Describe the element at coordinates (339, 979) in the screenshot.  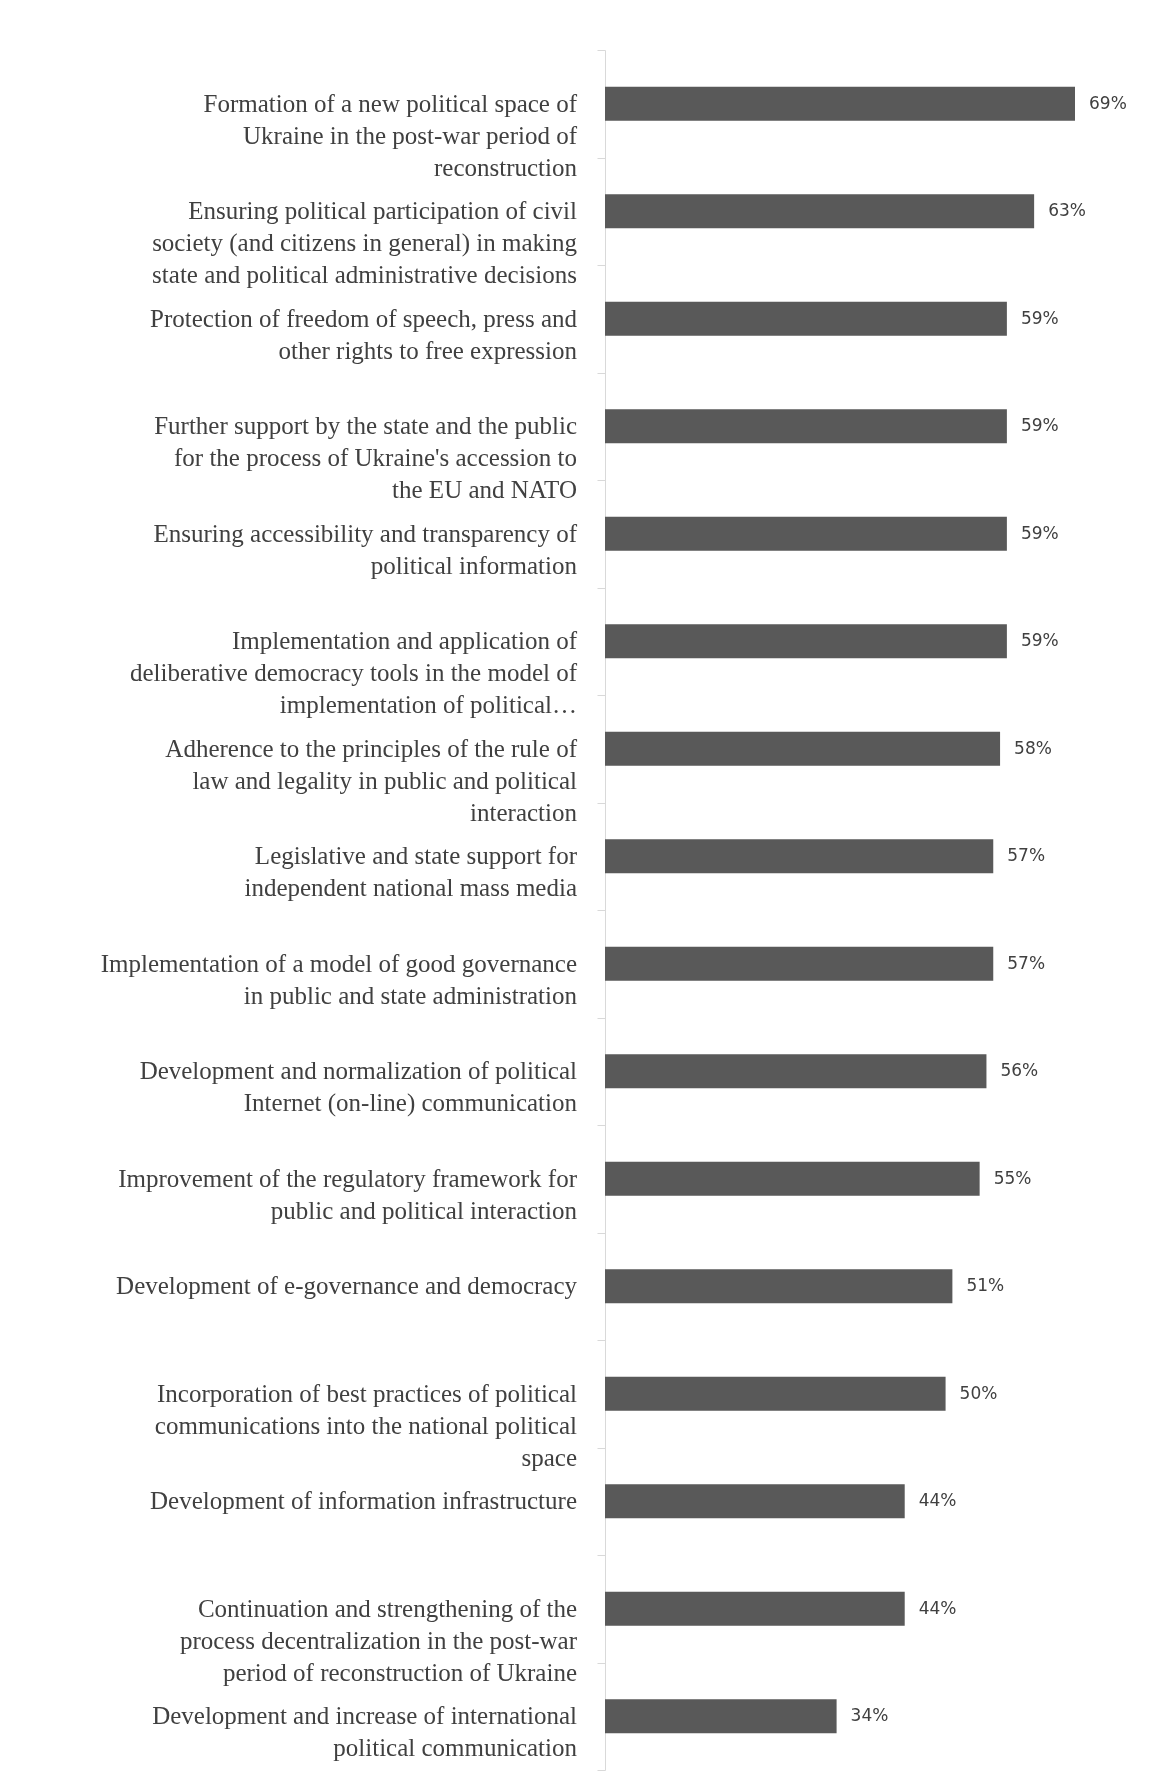
I see `y-tick-label: Implementation of a model of good governance in public and state administration` at that location.